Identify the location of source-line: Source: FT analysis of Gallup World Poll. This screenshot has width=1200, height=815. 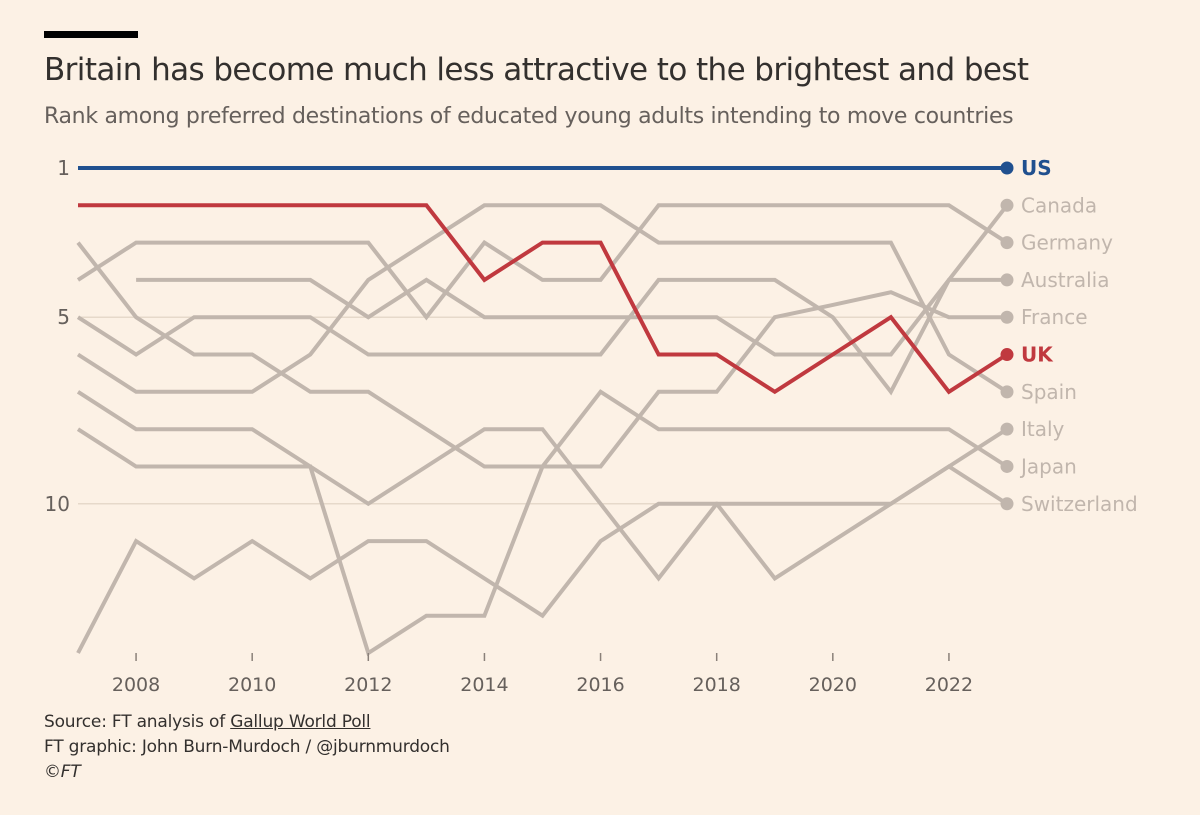
(247, 722).